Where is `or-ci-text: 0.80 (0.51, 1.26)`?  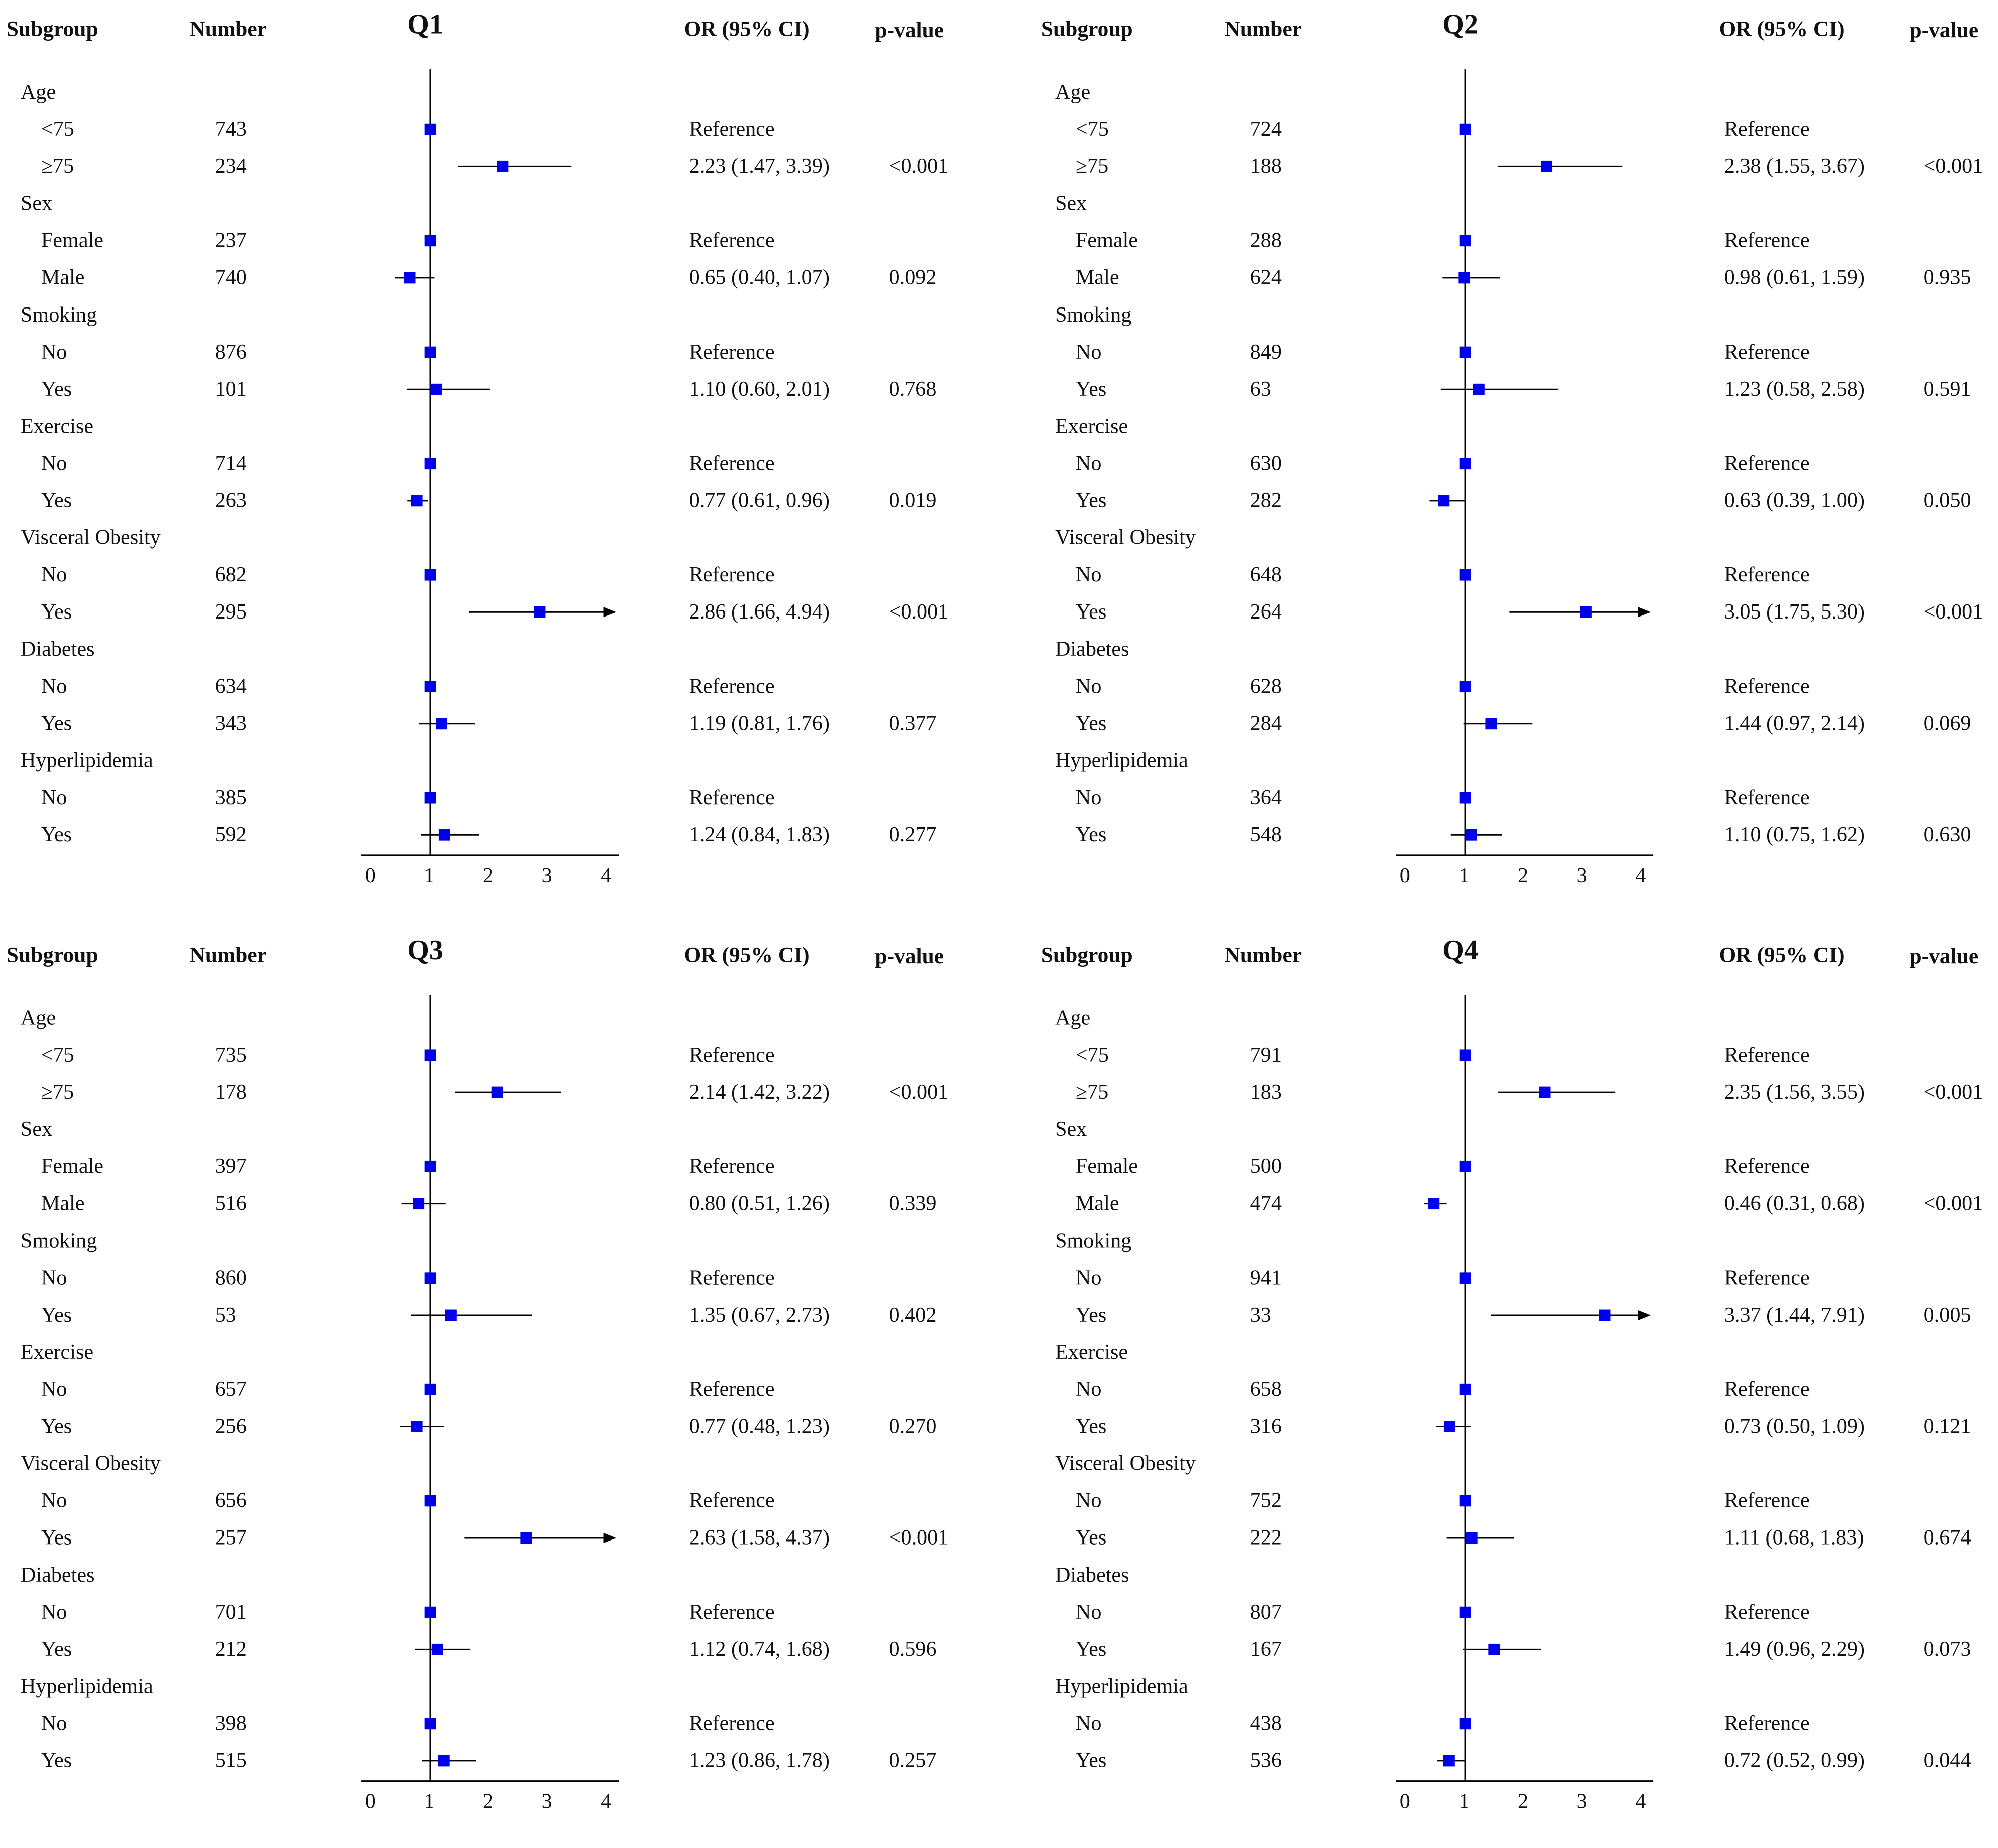 or-ci-text: 0.80 (0.51, 1.26) is located at coordinates (759, 1203).